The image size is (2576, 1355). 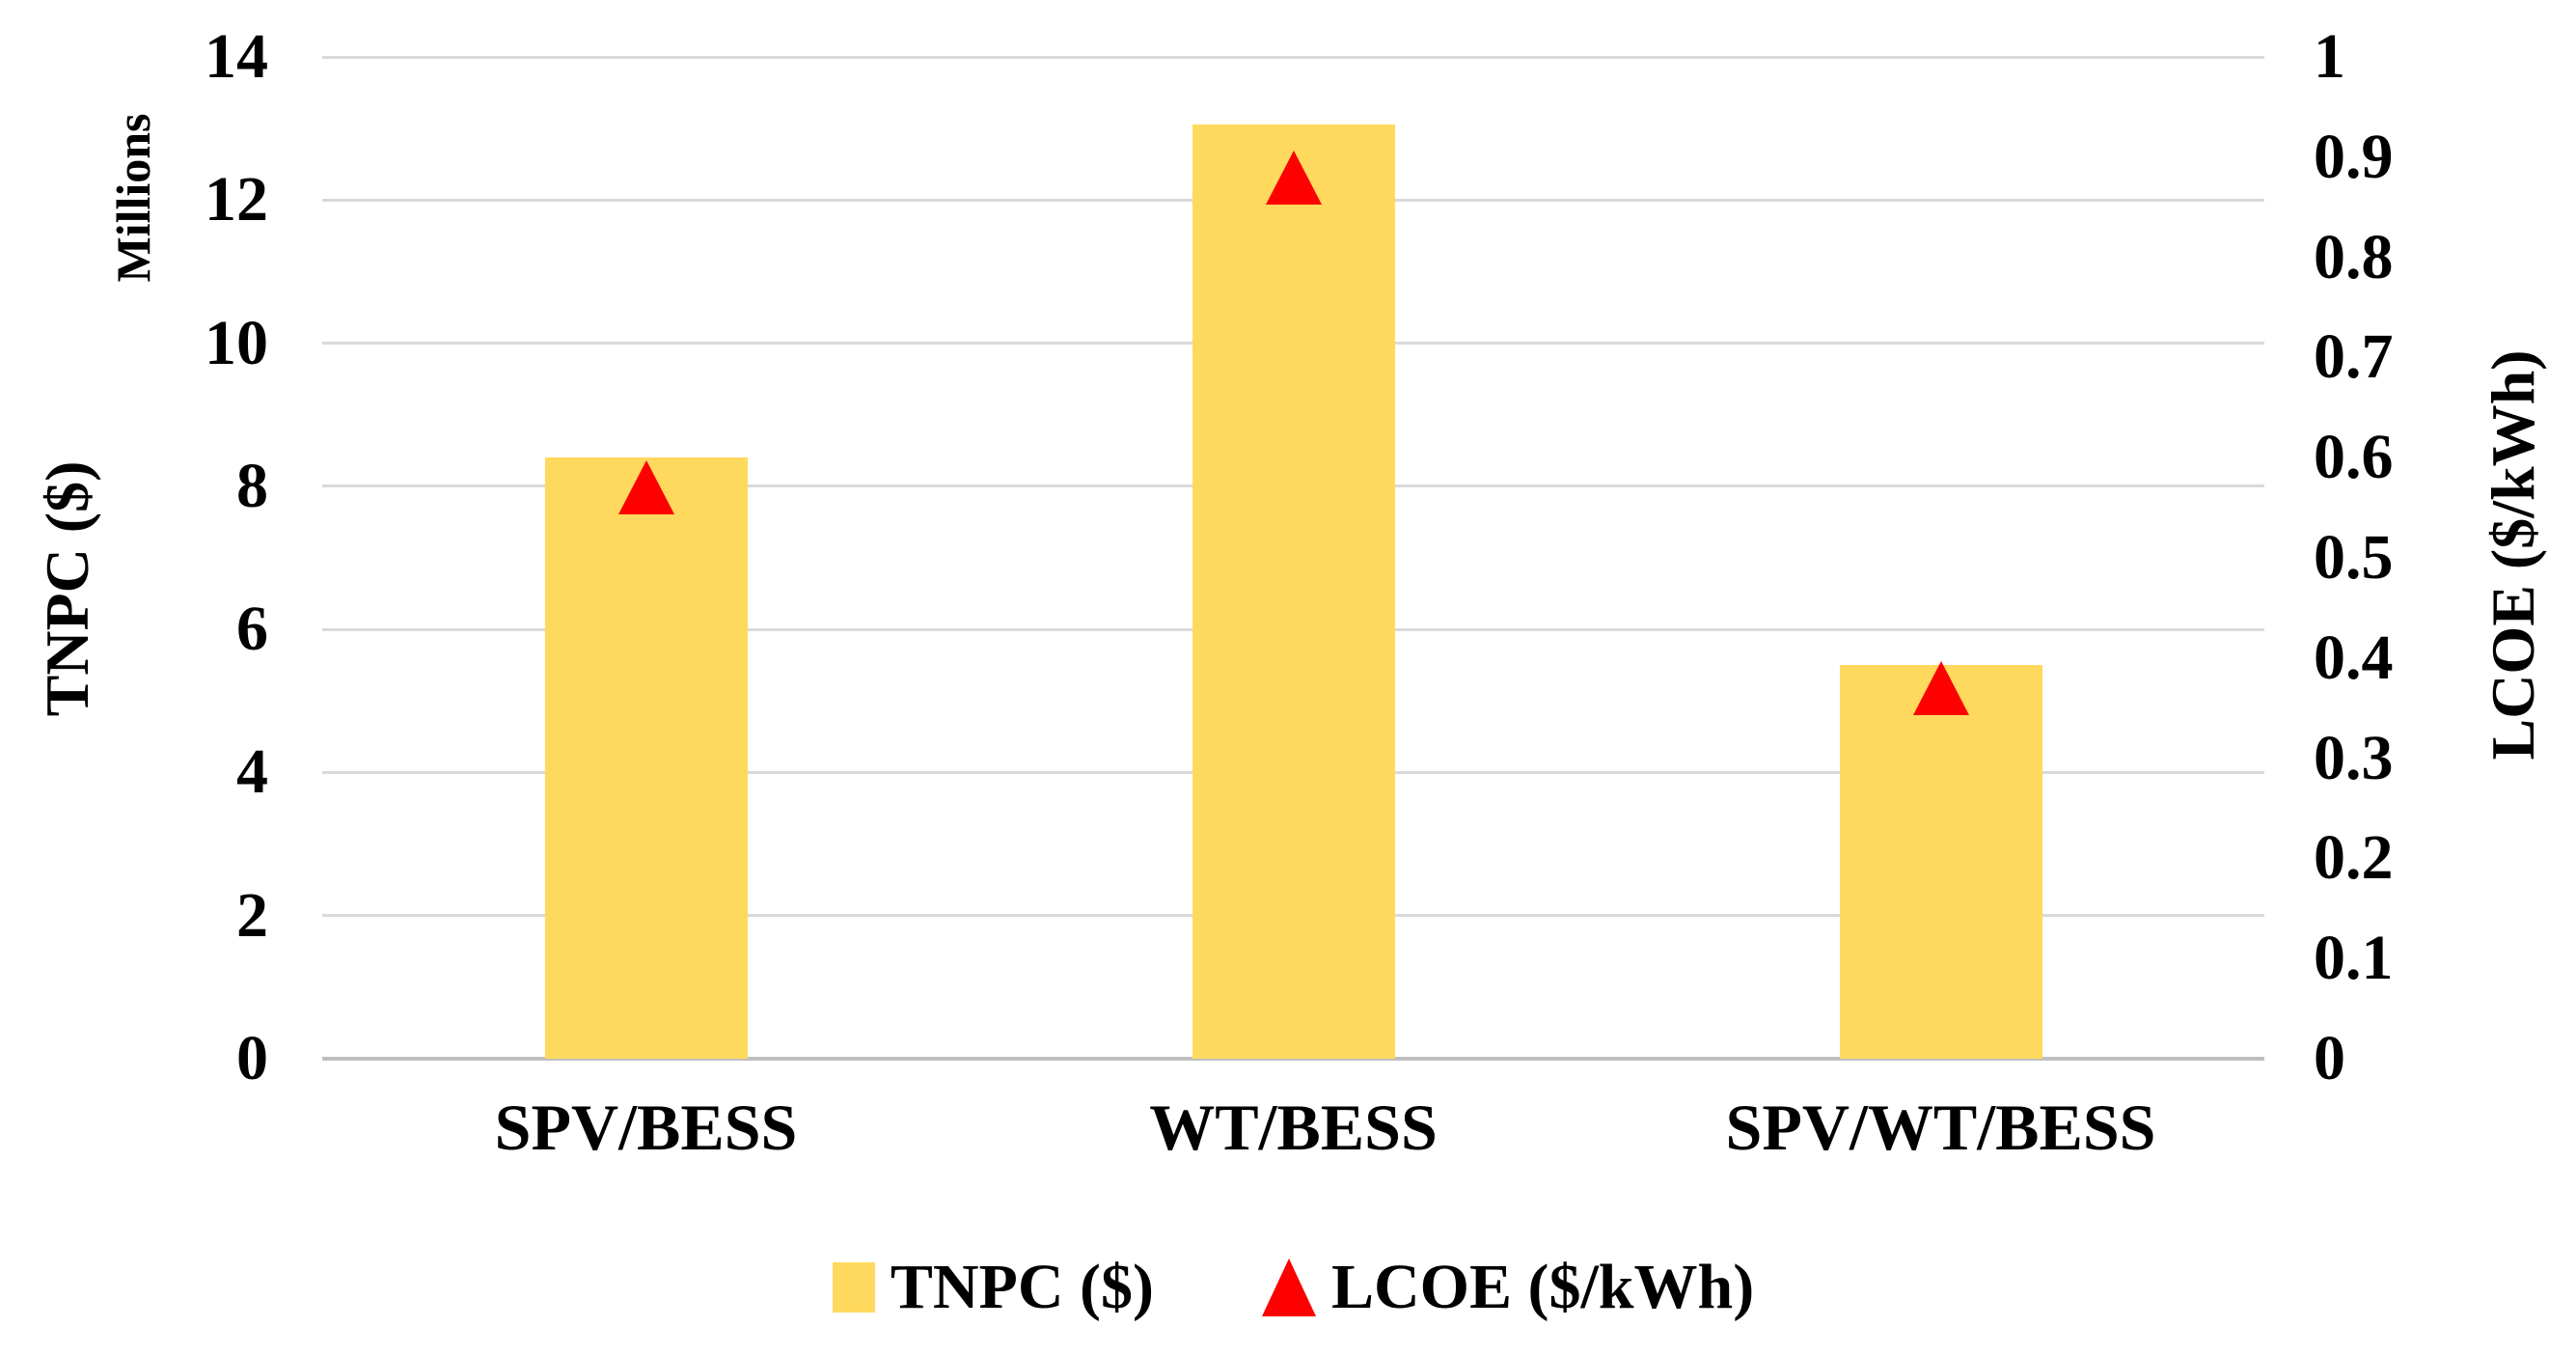 I want to click on bar-spv-bess, so click(x=647, y=758).